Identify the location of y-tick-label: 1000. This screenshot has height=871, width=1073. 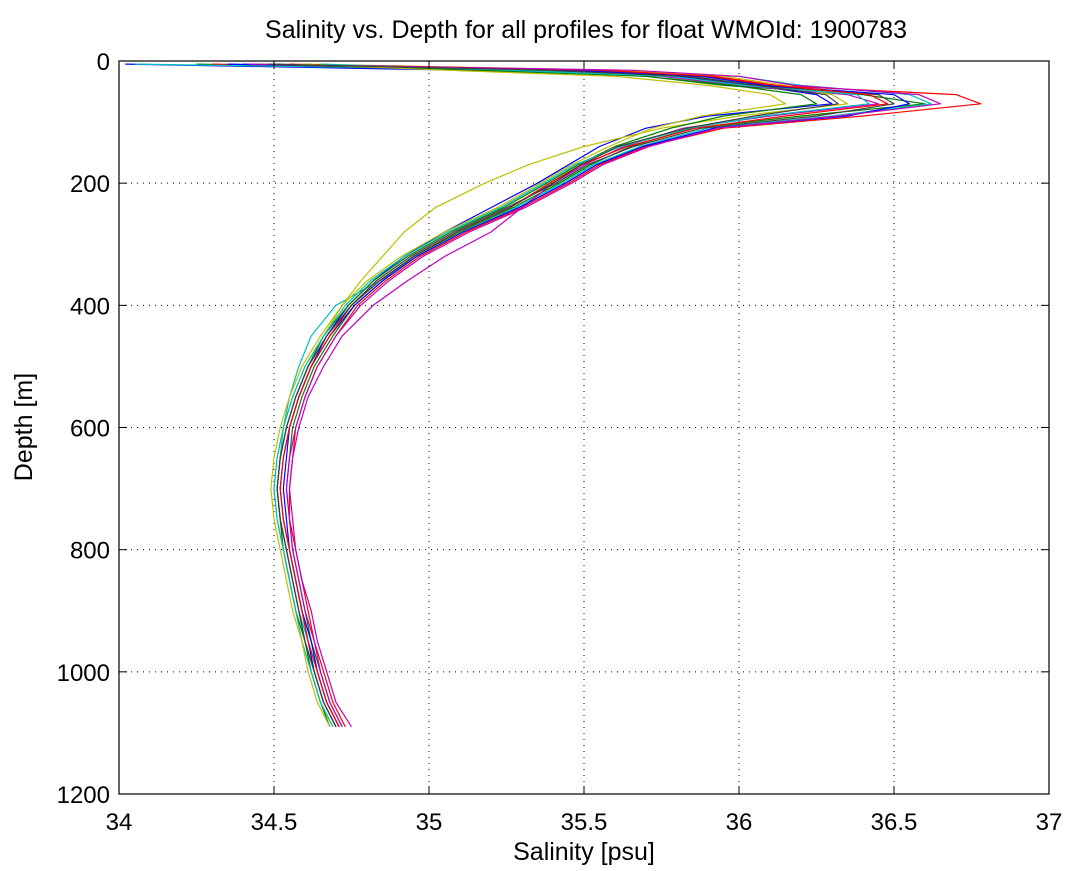
(83, 673).